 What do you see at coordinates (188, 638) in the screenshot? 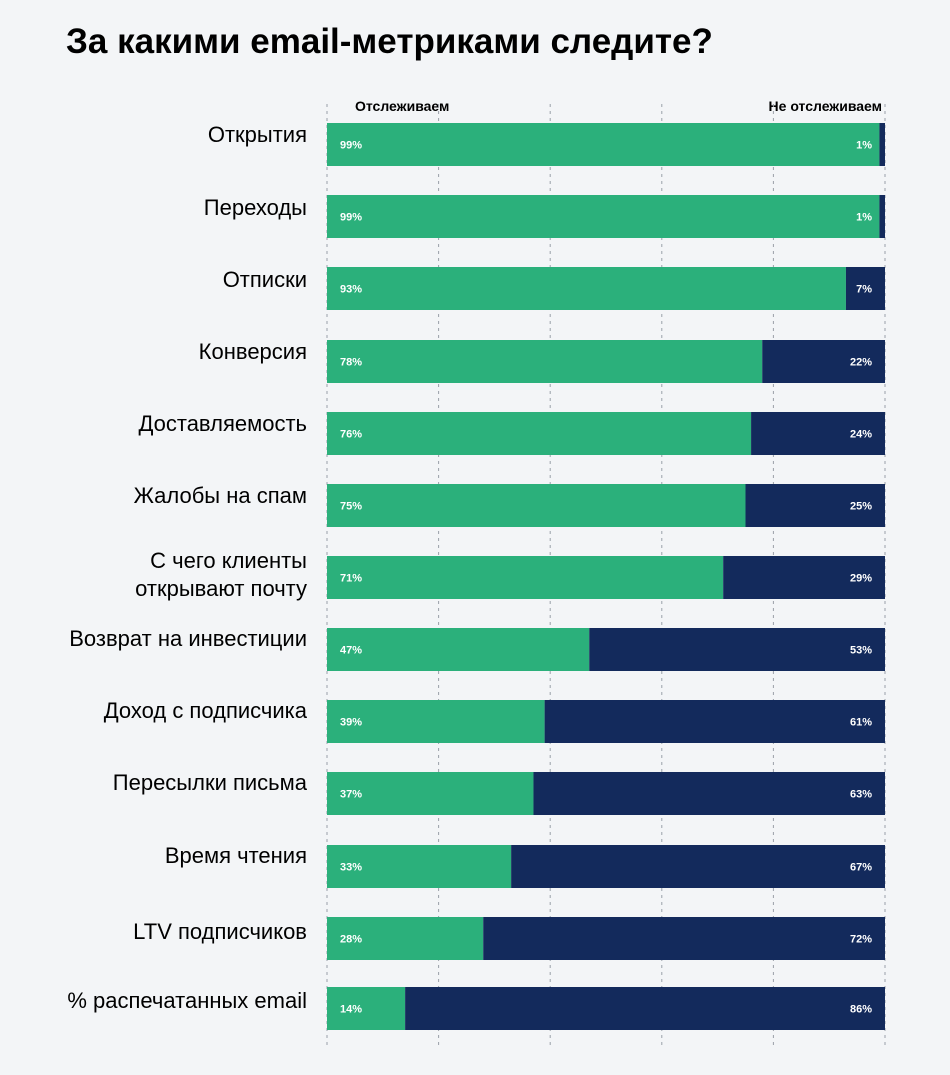
I see `category-label: Возврат на инвестиции` at bounding box center [188, 638].